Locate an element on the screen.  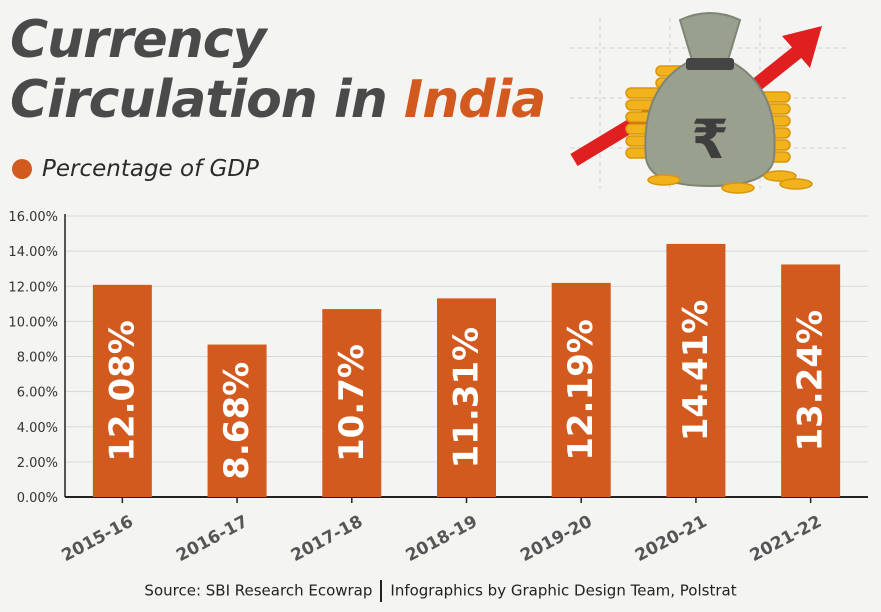
bar-value-label: 11.31% is located at coordinates (467, 398).